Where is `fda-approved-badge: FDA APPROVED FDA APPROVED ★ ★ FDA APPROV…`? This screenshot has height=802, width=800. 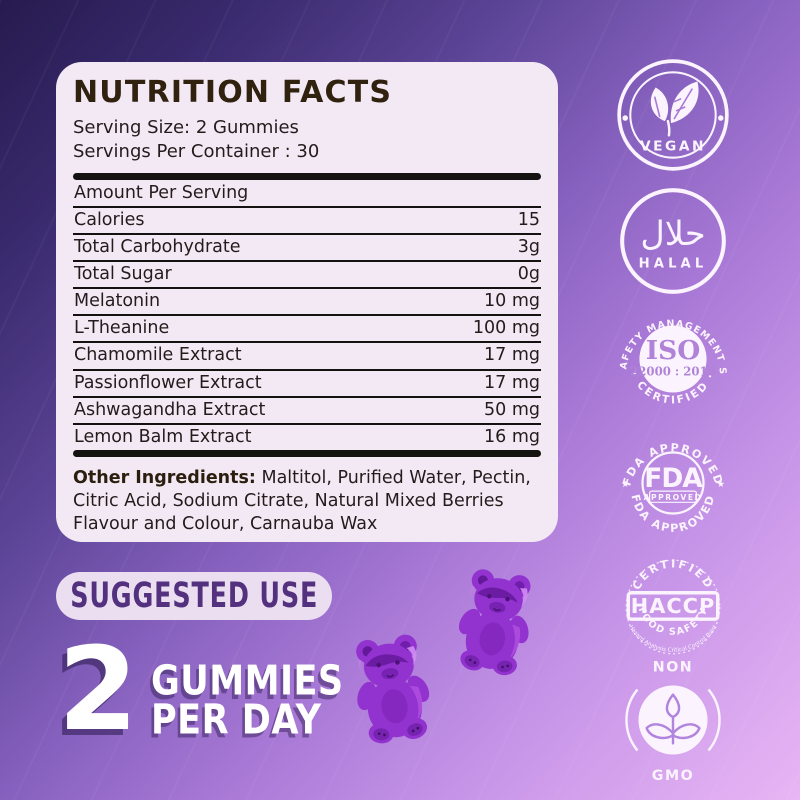
fda-approved-badge: FDA APPROVED FDA APPROVED ★ ★ FDA APPROV… is located at coordinates (673, 483).